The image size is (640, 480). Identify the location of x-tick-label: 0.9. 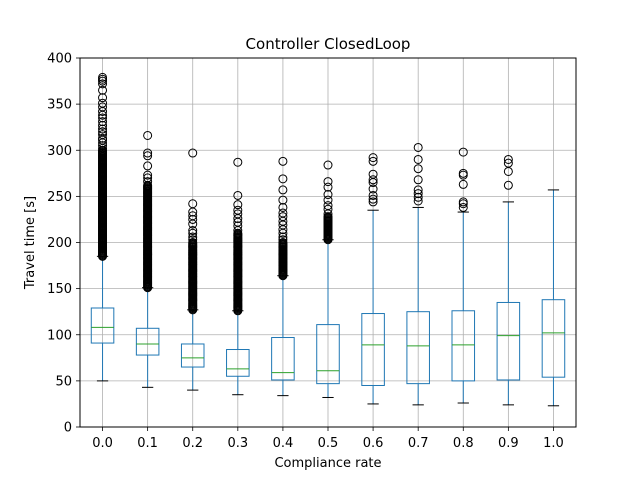
(508, 443).